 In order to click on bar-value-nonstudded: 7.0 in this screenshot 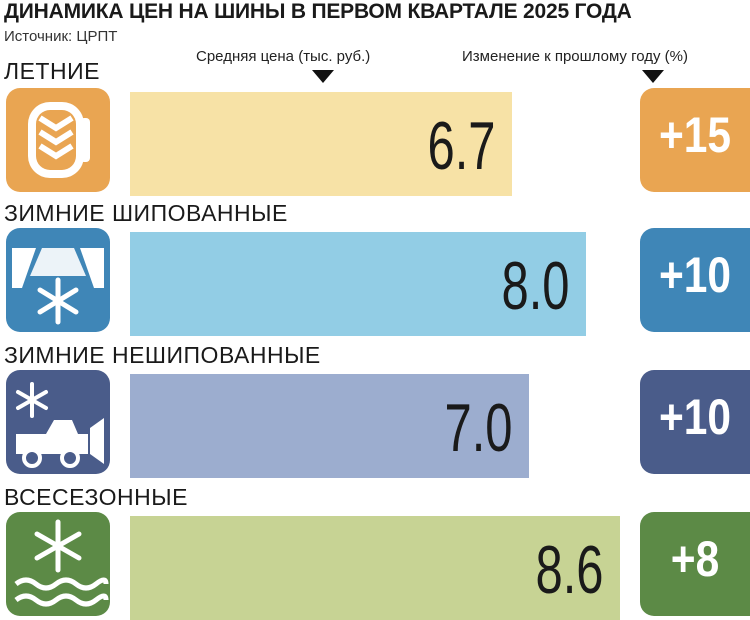, I will do `click(478, 428)`.